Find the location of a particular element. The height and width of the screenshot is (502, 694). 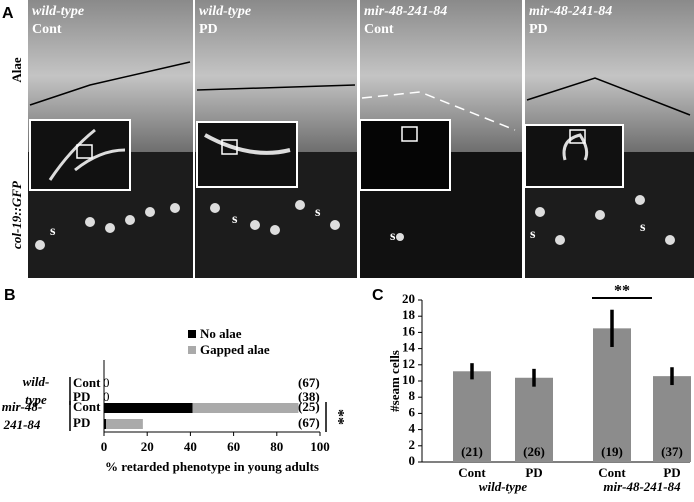

y-tick-label: 16 is located at coordinates (409, 330).